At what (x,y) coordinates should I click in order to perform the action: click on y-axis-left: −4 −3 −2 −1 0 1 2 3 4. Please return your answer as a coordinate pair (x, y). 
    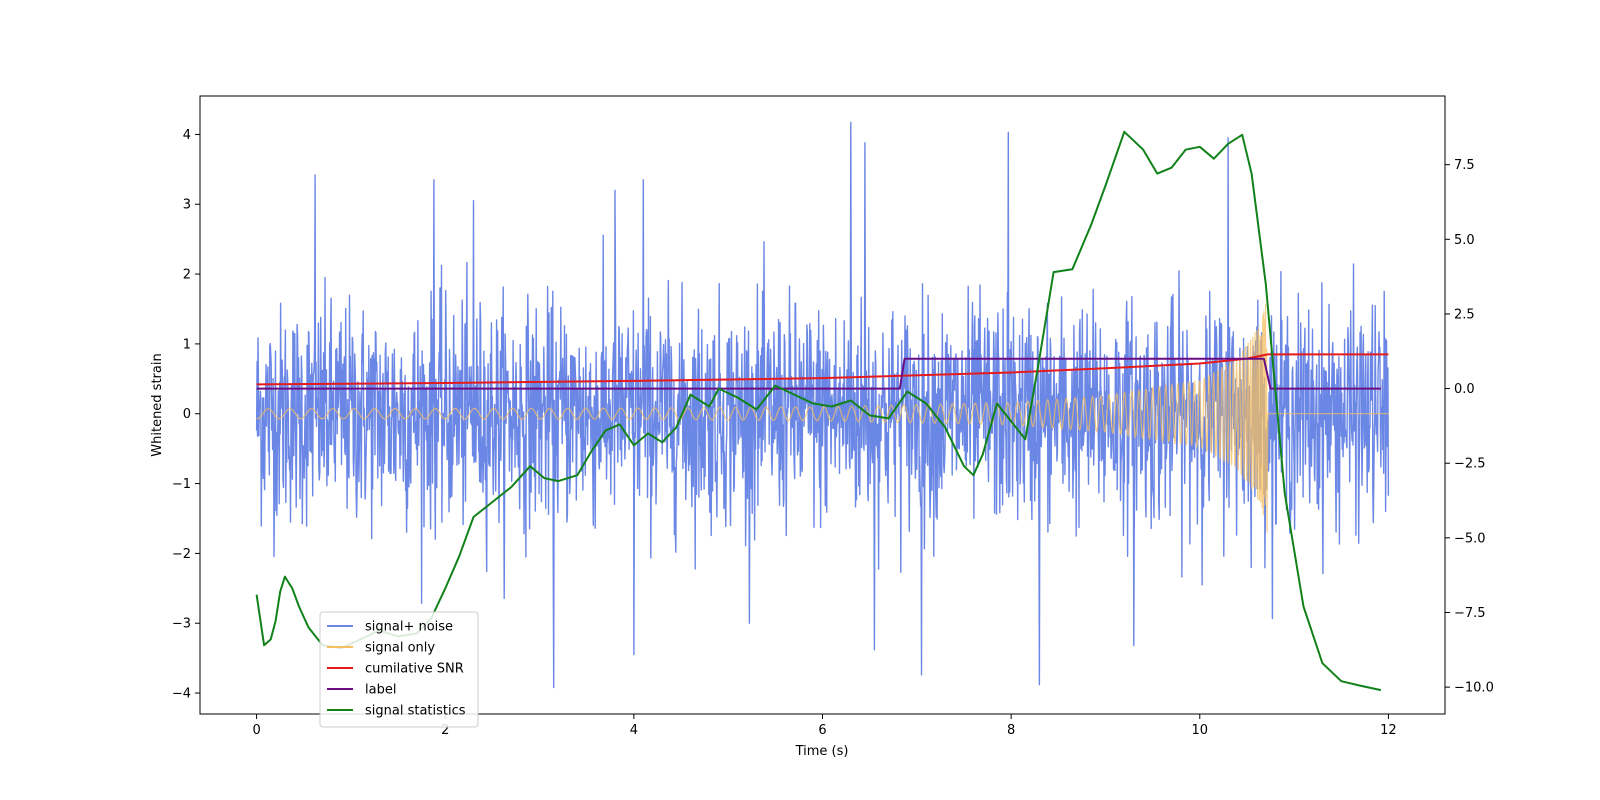
    Looking at the image, I should click on (186, 415).